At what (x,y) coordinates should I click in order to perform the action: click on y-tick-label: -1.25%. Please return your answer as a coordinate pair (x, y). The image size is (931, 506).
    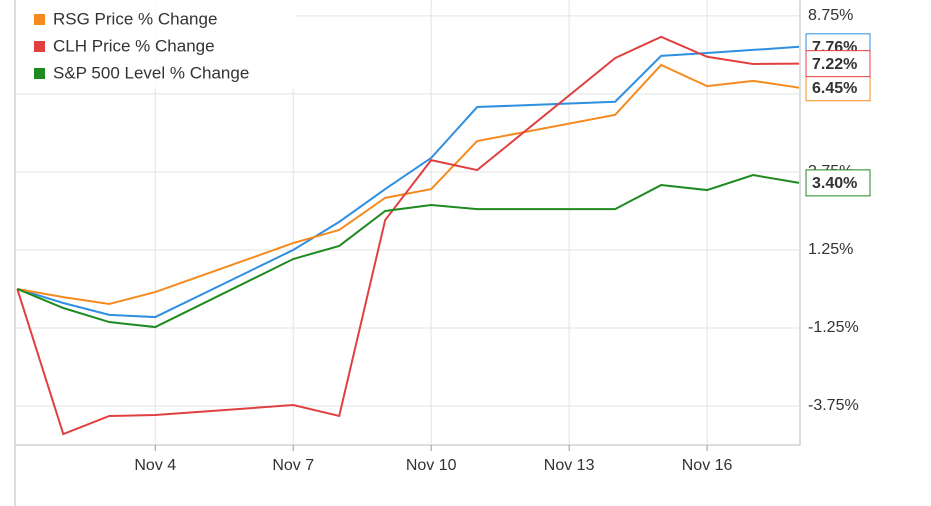
    Looking at the image, I should click on (833, 327).